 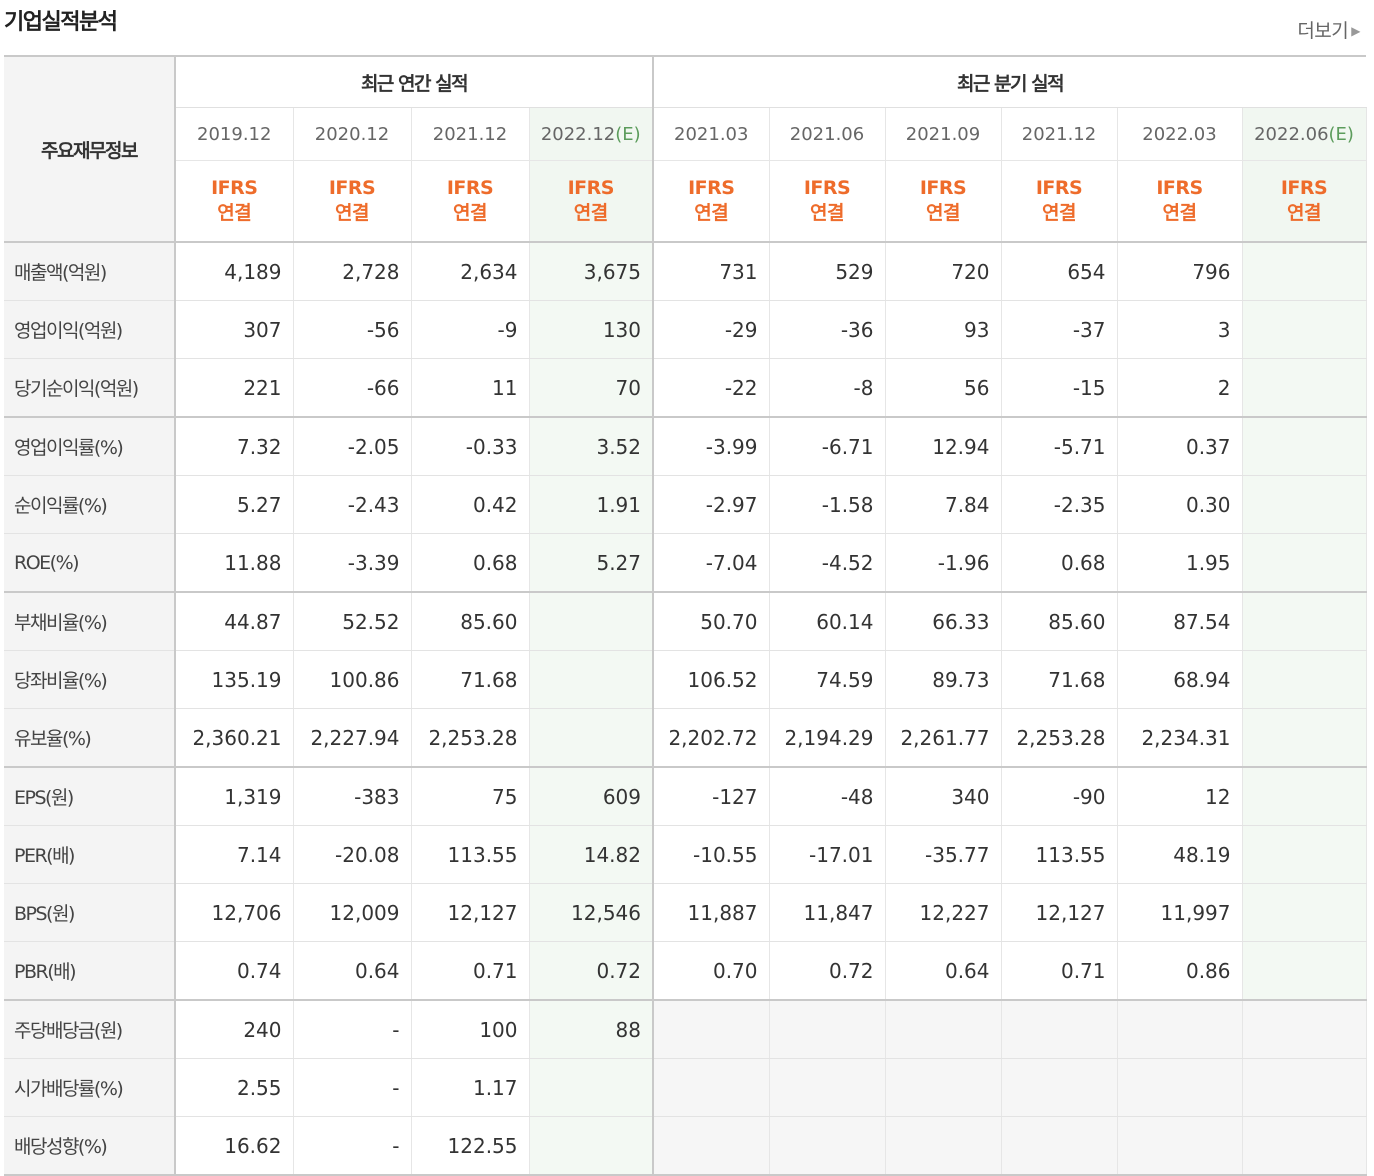 I want to click on row-label: 영업이익률(%), so click(x=90, y=446).